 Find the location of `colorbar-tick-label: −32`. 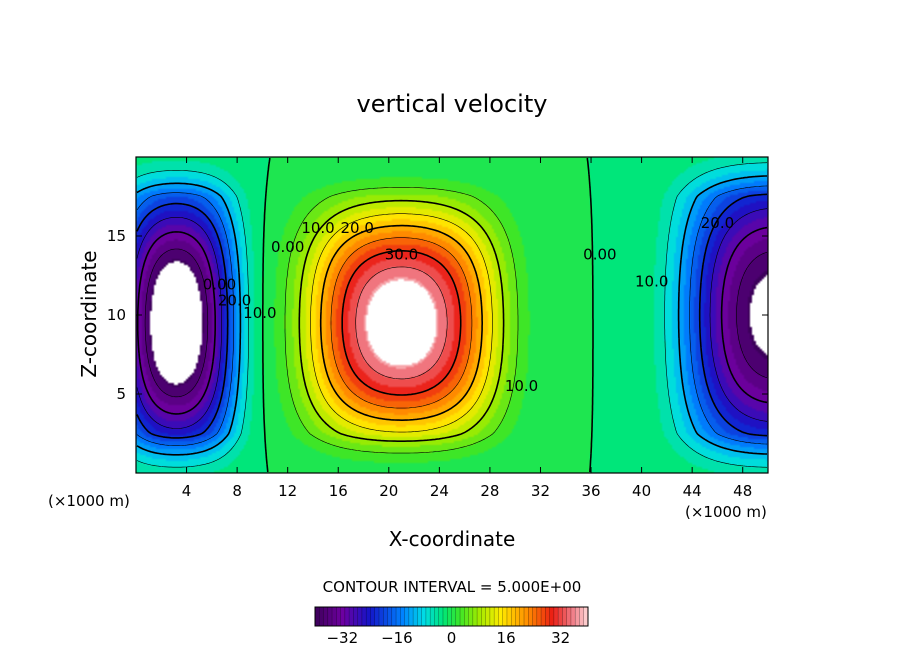

colorbar-tick-label: −32 is located at coordinates (342, 638).